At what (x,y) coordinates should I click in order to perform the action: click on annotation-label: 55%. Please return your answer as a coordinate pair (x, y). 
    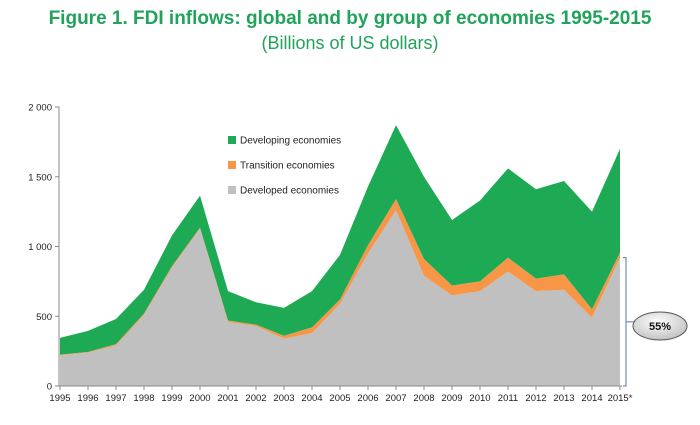
    Looking at the image, I should click on (660, 327).